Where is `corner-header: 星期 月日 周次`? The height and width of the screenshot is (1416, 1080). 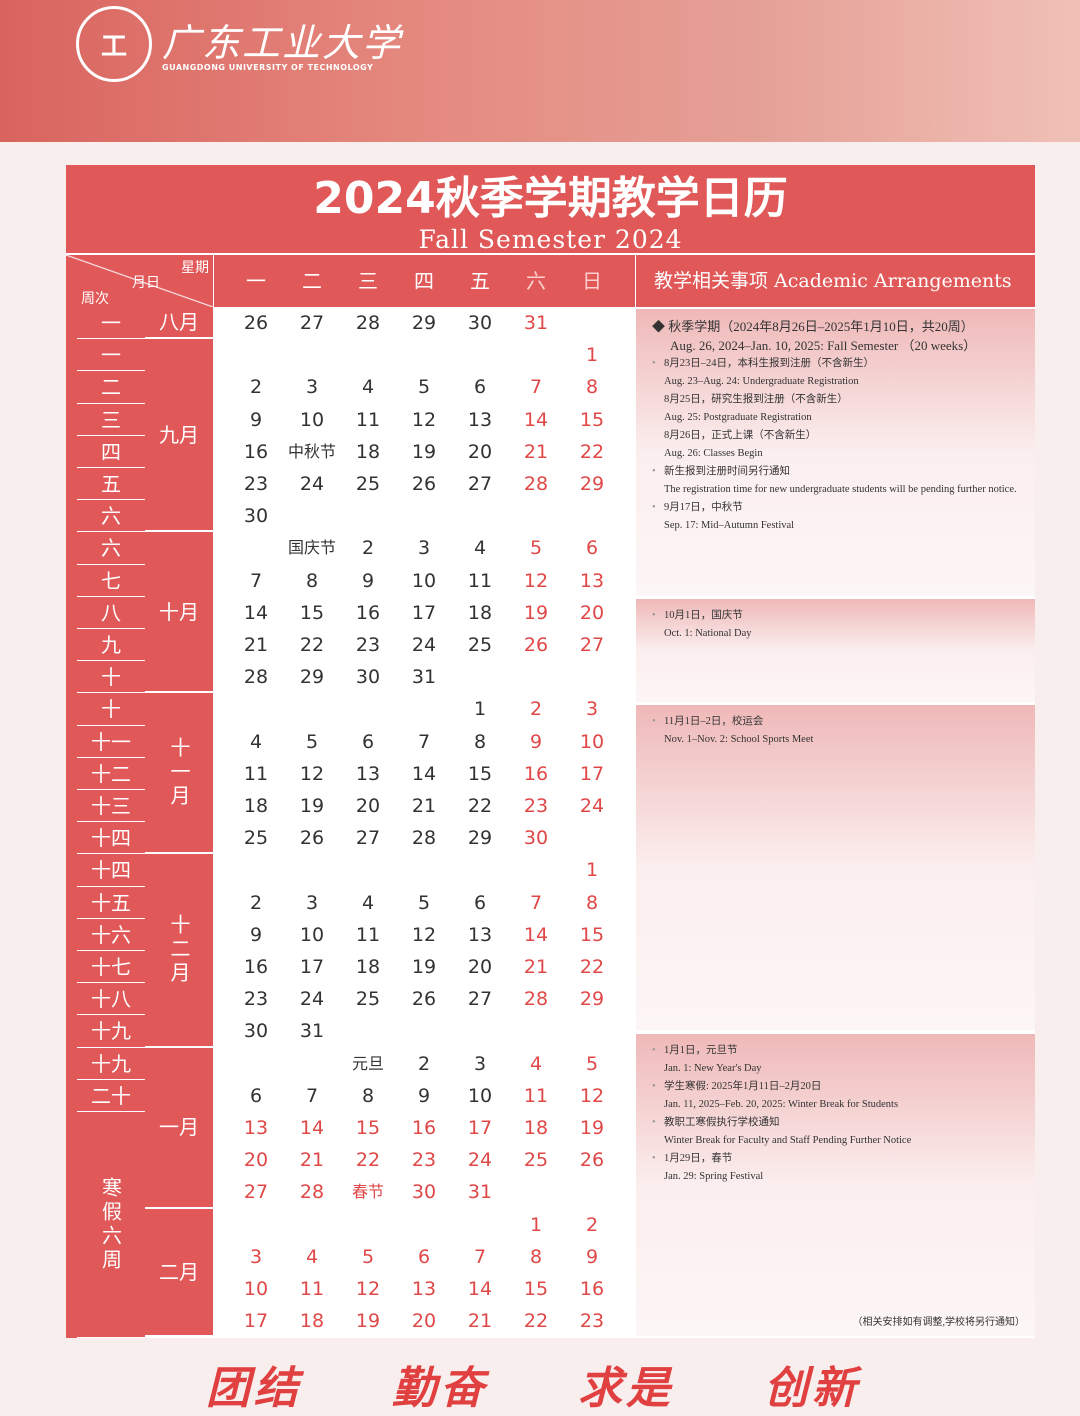 corner-header: 星期 月日 周次 is located at coordinates (140, 281).